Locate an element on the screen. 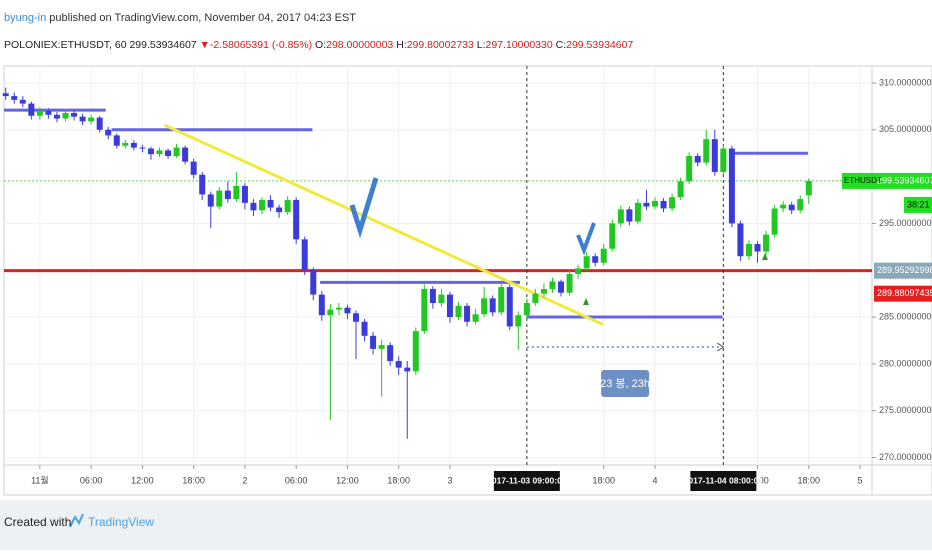 The image size is (932, 555). symbol-badge is located at coordinates (858, 180).